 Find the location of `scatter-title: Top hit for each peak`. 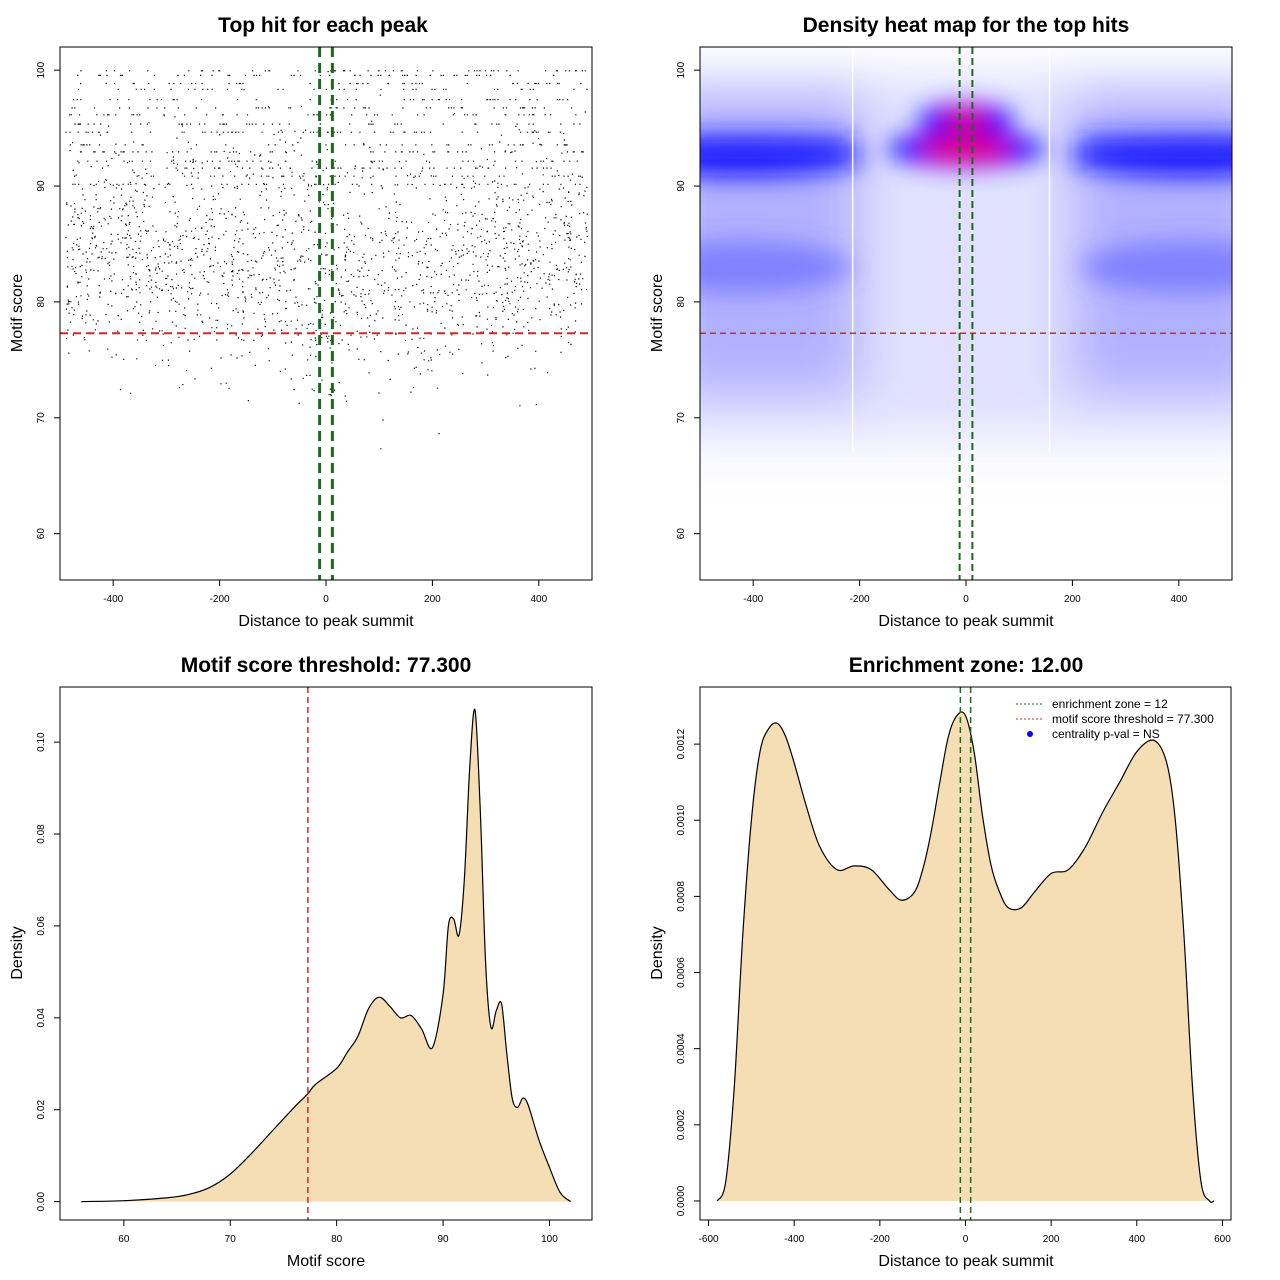

scatter-title: Top hit for each peak is located at coordinates (323, 25).